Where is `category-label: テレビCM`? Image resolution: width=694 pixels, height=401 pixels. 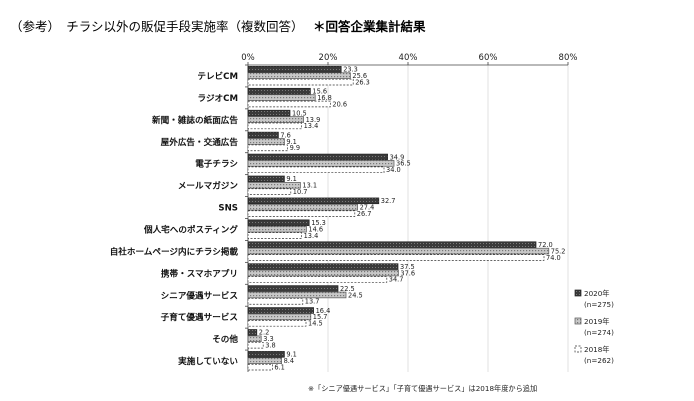
category-label: テレビCM is located at coordinates (217, 76).